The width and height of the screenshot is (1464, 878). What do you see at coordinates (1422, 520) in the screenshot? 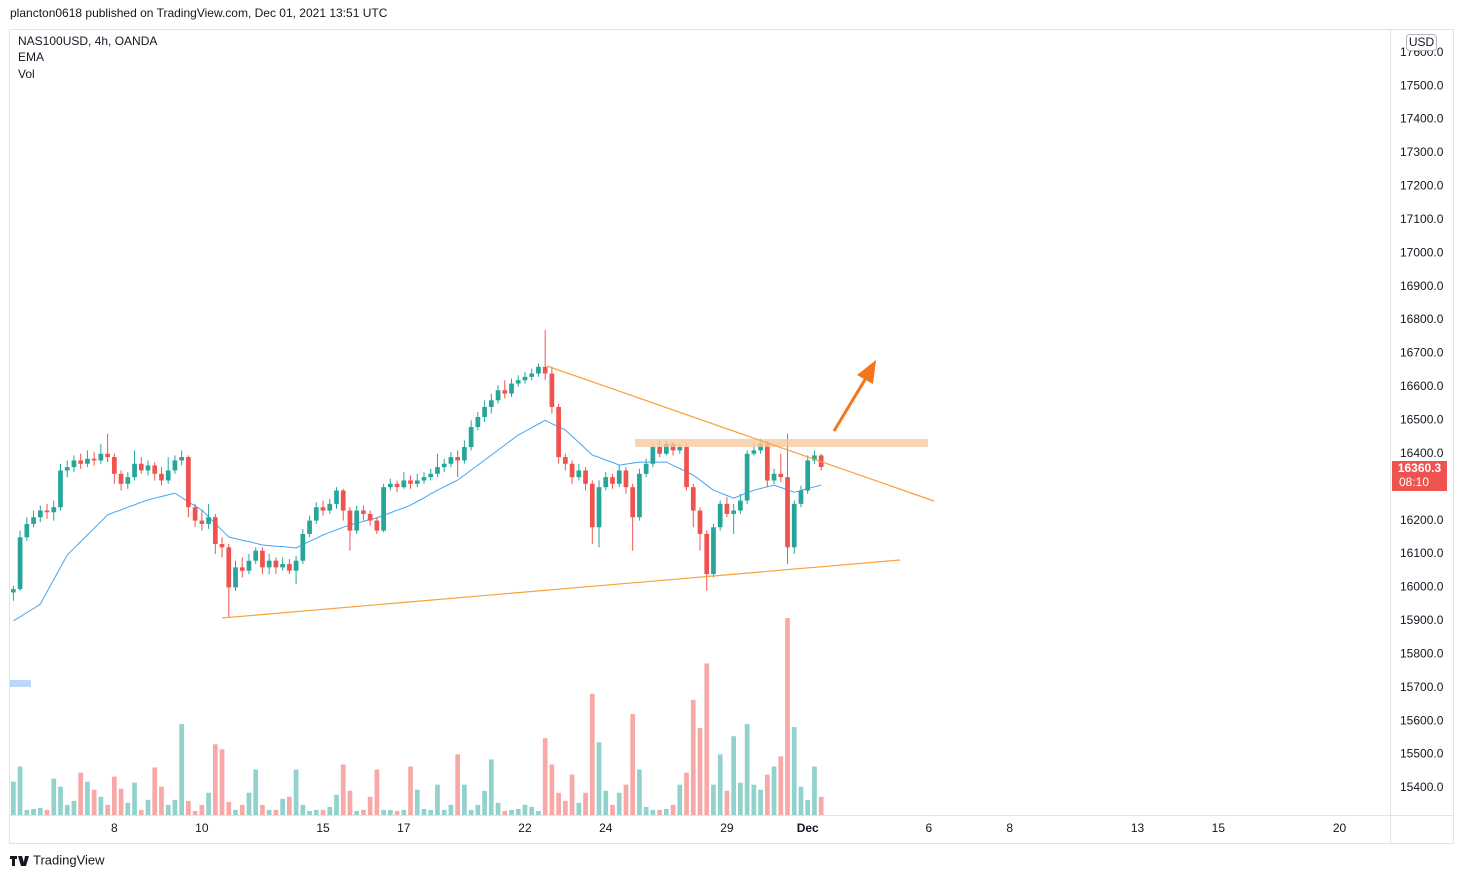
I see `y-tick-label: 16200.0` at bounding box center [1422, 520].